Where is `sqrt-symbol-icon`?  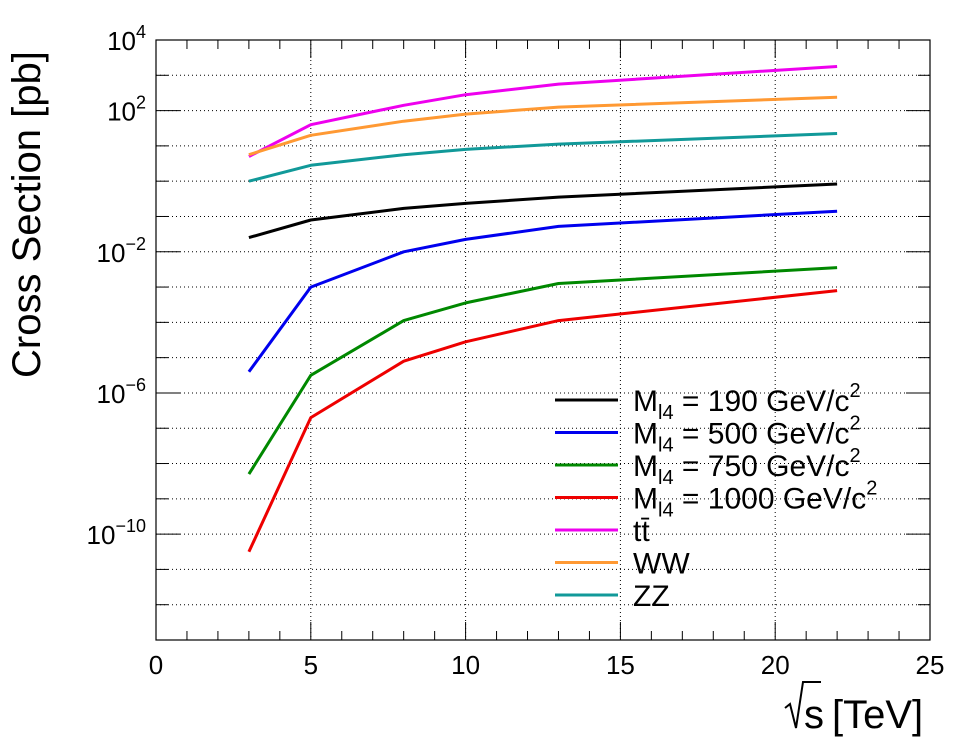 sqrt-symbol-icon is located at coordinates (802, 705).